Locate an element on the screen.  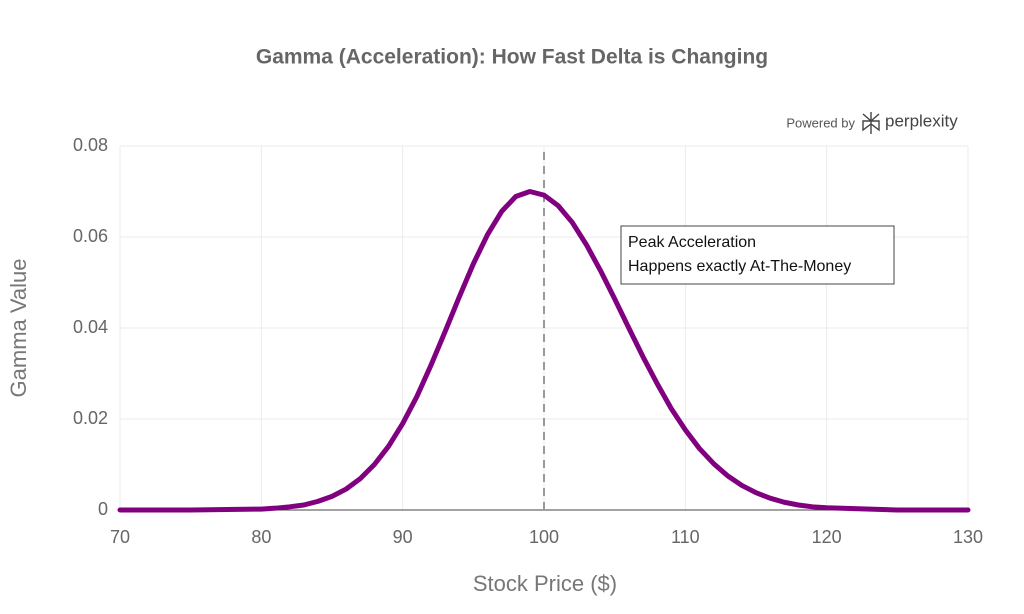
y-axis-title: Gamma Value is located at coordinates (18, 328).